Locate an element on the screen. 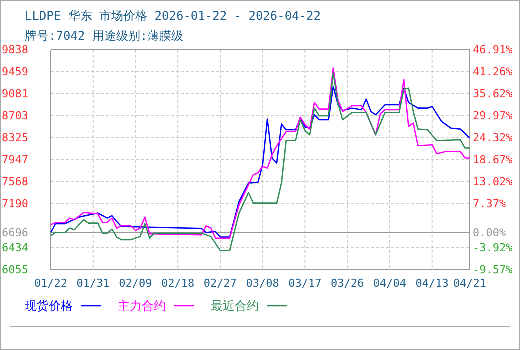 This screenshot has height=350, width=520. y2-tick-label: 13.02% is located at coordinates (493, 182).